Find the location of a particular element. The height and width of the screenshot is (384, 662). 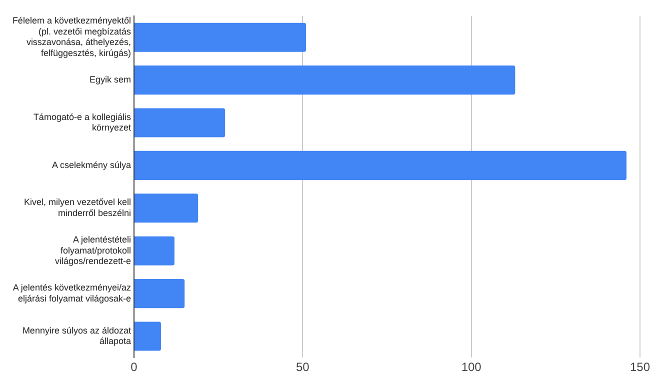

y-tick-label: Mennyire súlyos az áldozat állapota is located at coordinates (77, 335).